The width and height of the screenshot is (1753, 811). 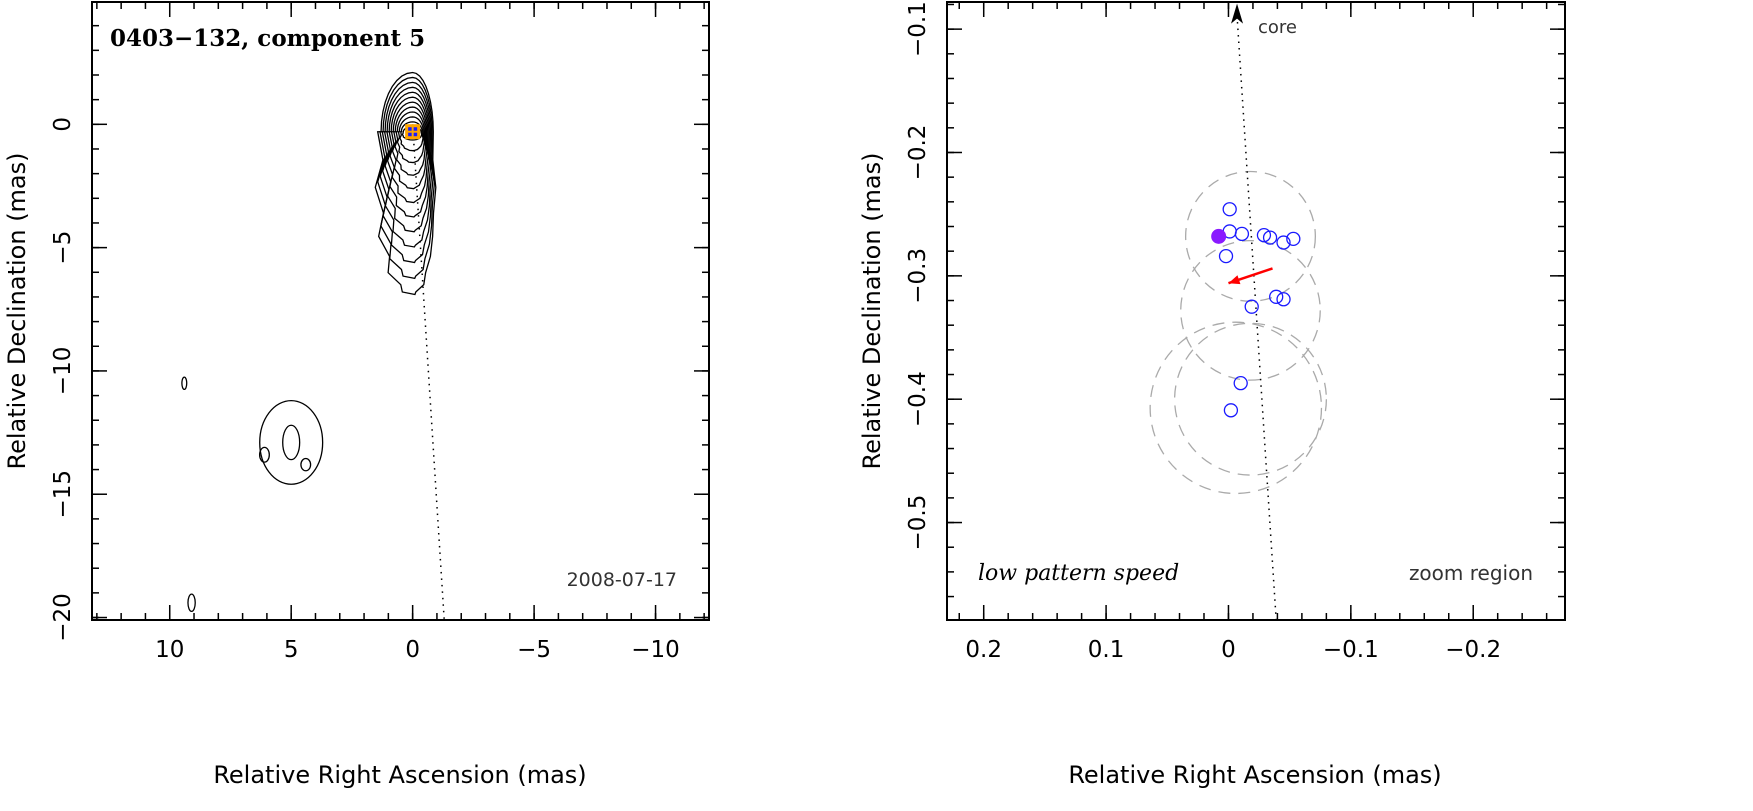 I want to click on y-tick-label: −0.4, so click(x=918, y=399).